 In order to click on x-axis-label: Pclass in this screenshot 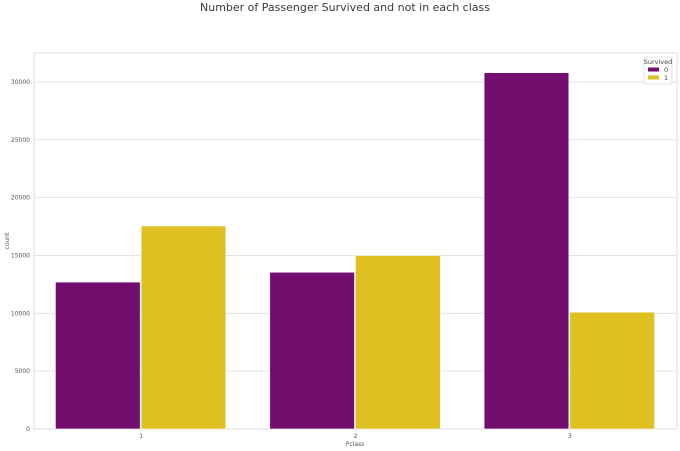, I will do `click(355, 444)`.